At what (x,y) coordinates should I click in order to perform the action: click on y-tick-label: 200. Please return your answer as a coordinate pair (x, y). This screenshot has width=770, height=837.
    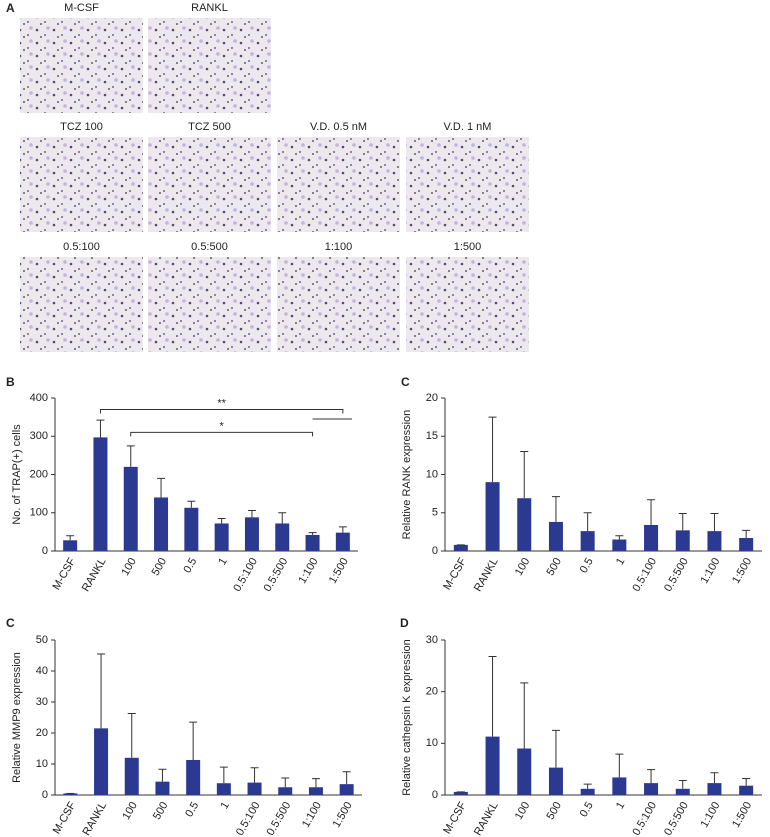
    Looking at the image, I should click on (39, 474).